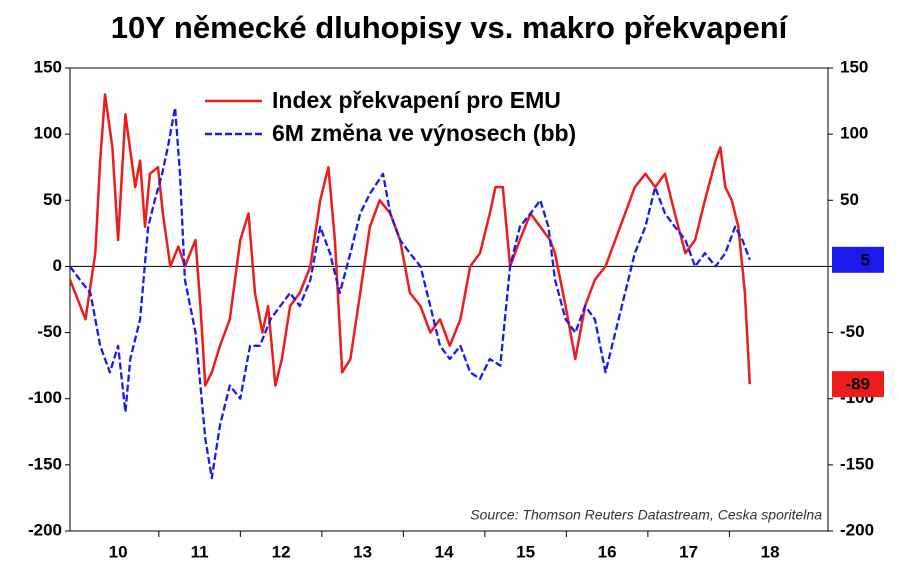  What do you see at coordinates (849, 199) in the screenshot?
I see `y2-tick-label: 50` at bounding box center [849, 199].